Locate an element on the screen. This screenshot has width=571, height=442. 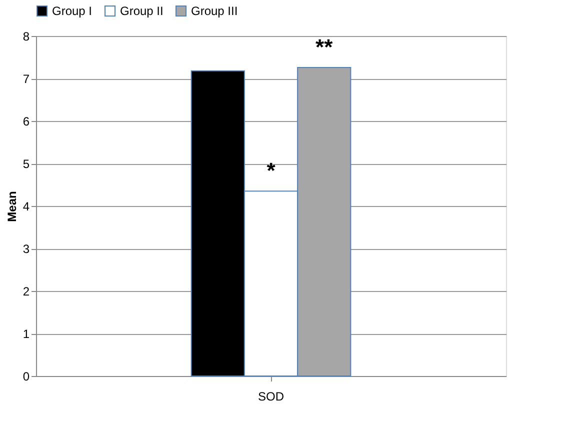
legend-label: Group III is located at coordinates (214, 11).